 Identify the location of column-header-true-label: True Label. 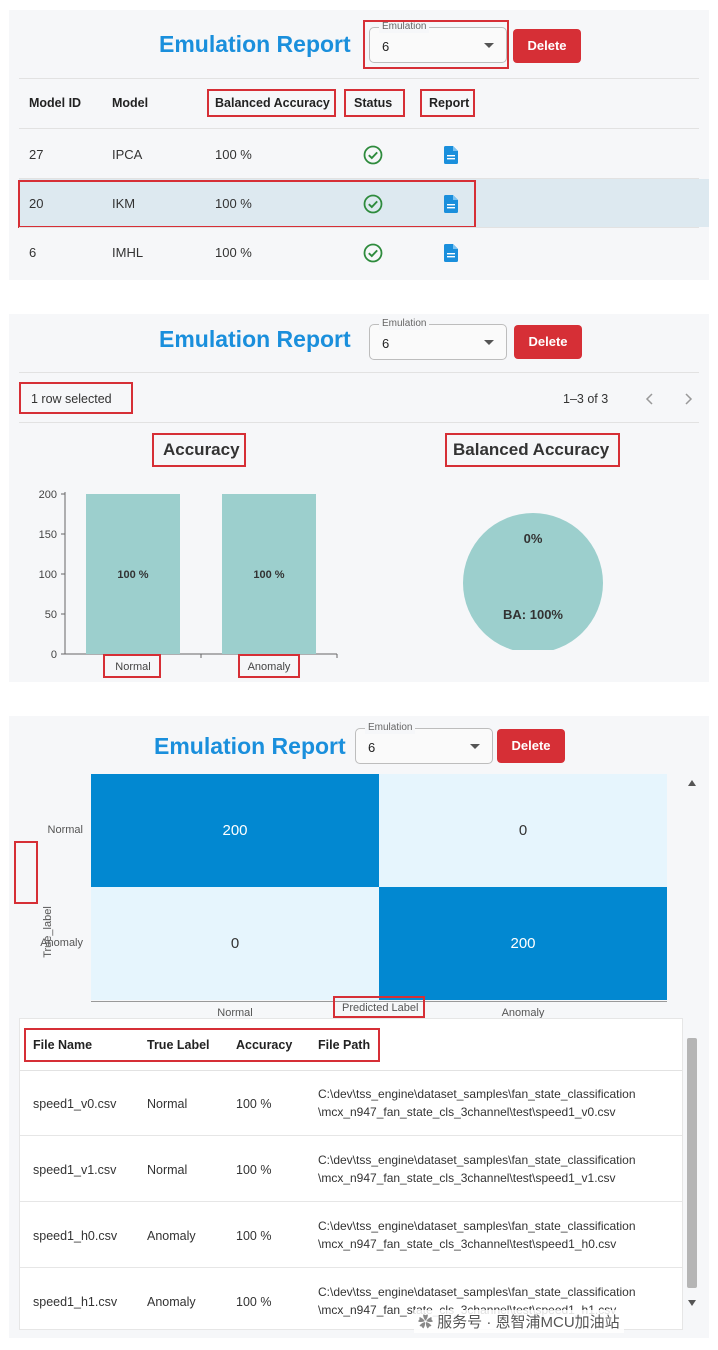
(178, 1045).